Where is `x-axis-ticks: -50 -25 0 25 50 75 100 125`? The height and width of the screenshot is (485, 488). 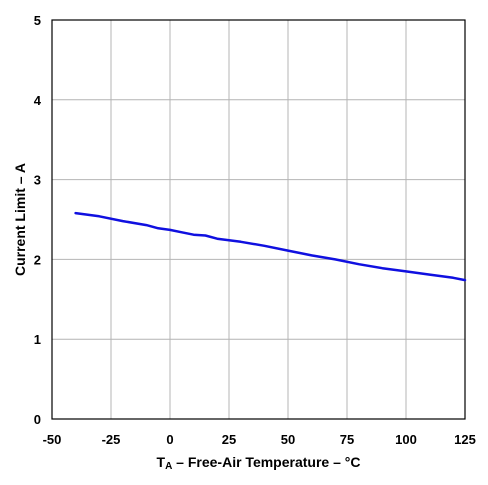 x-axis-ticks: -50 -25 0 25 50 75 100 125 is located at coordinates (259, 439).